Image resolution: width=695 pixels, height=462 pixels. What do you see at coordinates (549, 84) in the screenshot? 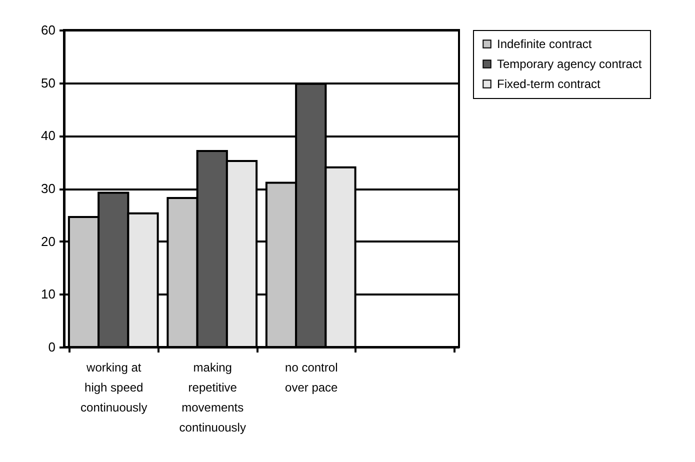
I see `legend-label: Fixed-term contract` at bounding box center [549, 84].